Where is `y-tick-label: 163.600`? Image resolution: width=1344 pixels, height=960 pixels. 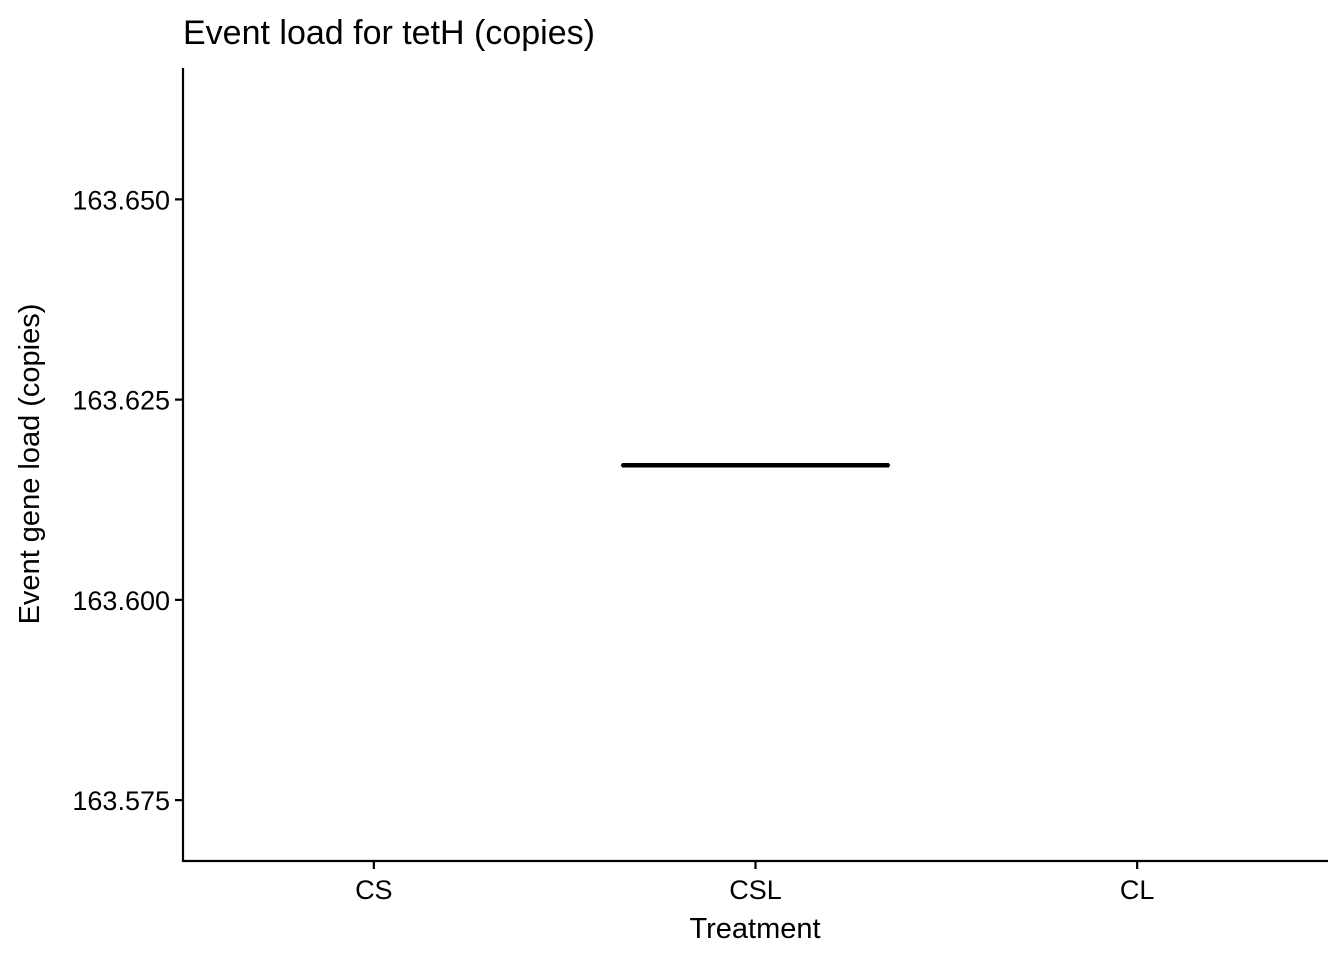
y-tick-label: 163.600 is located at coordinates (121, 601).